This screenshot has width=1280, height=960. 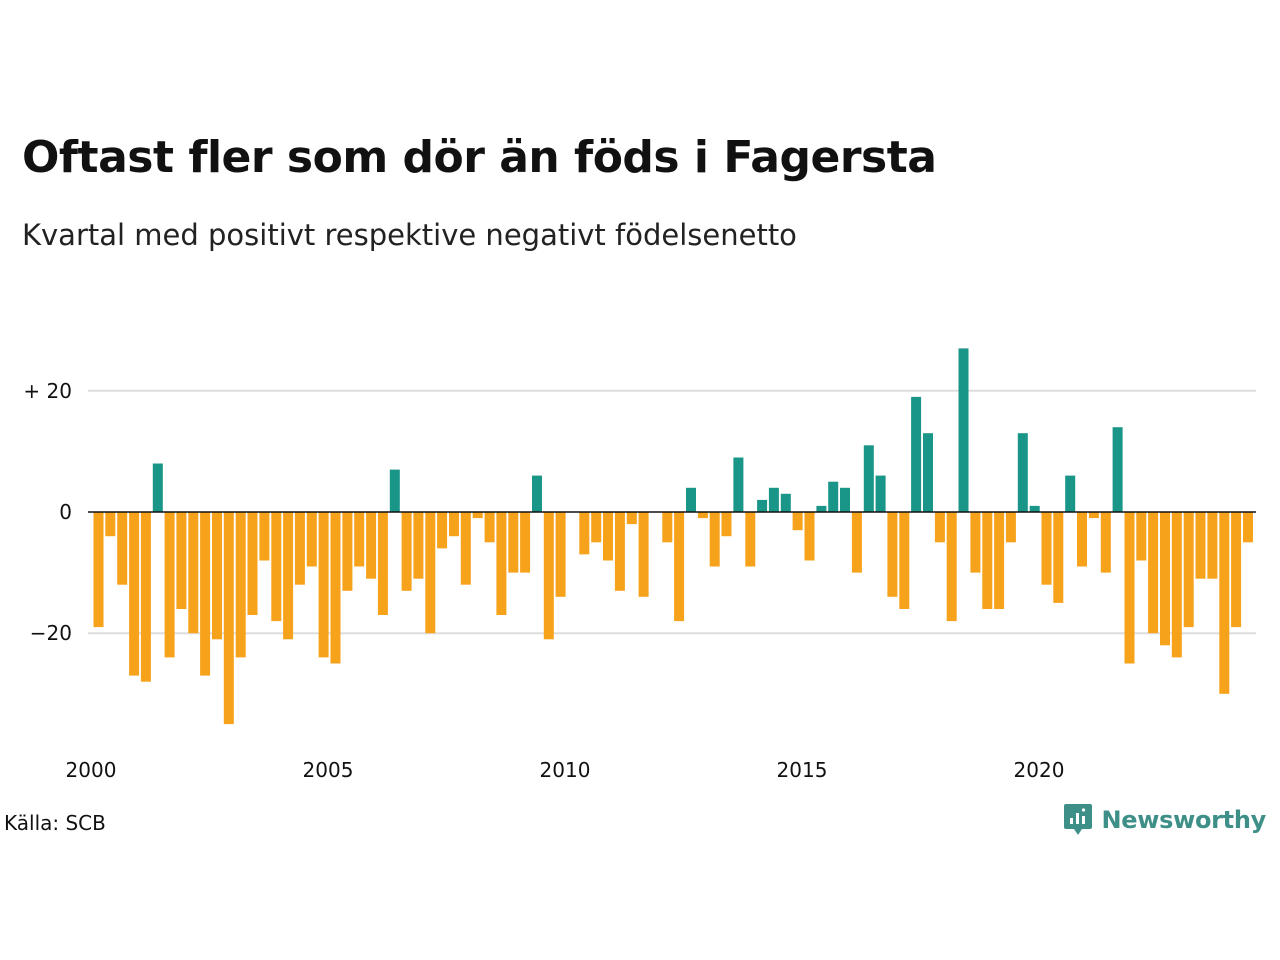 I want to click on x-tick-label: 2015, so click(x=802, y=770).